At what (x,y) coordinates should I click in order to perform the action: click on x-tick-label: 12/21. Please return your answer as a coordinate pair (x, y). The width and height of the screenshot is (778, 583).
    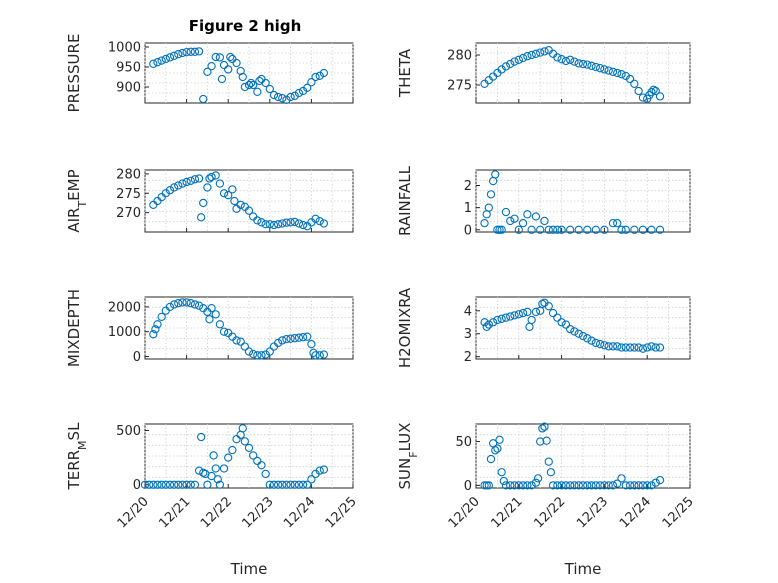
    Looking at the image, I should click on (174, 512).